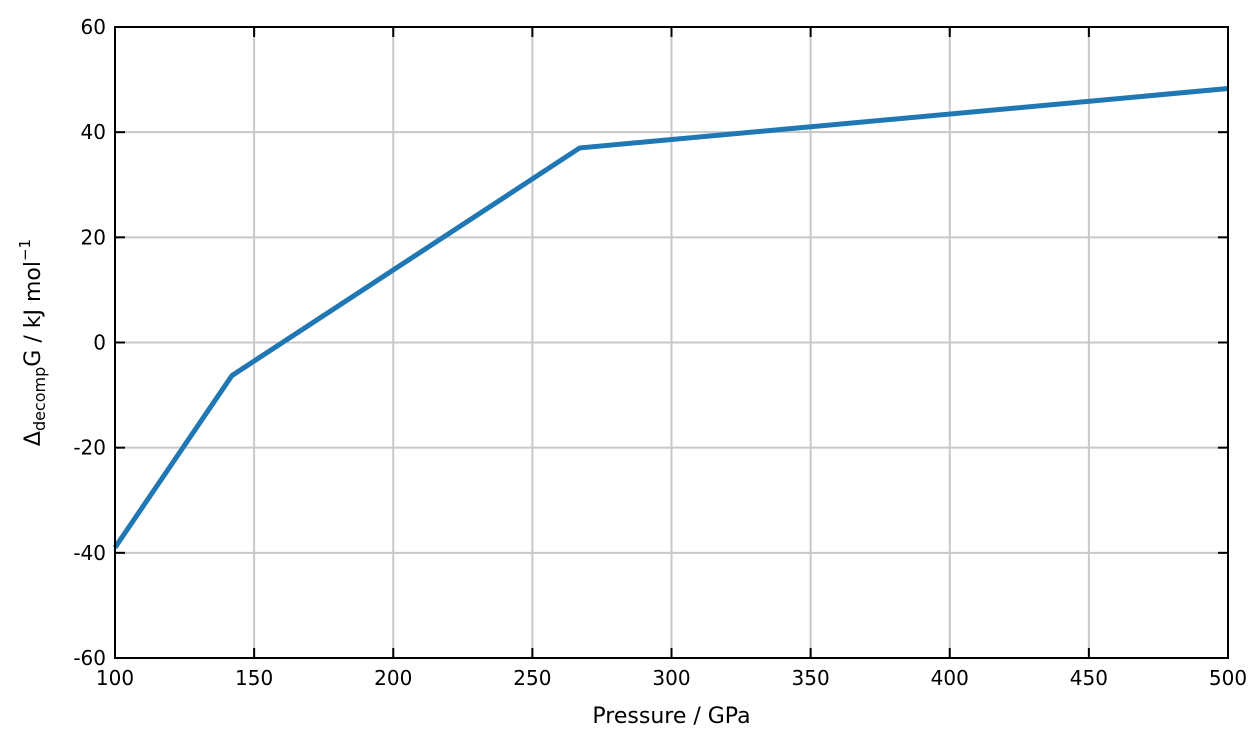  Describe the element at coordinates (115, 678) in the screenshot. I see `x-tick-label: 100` at that location.